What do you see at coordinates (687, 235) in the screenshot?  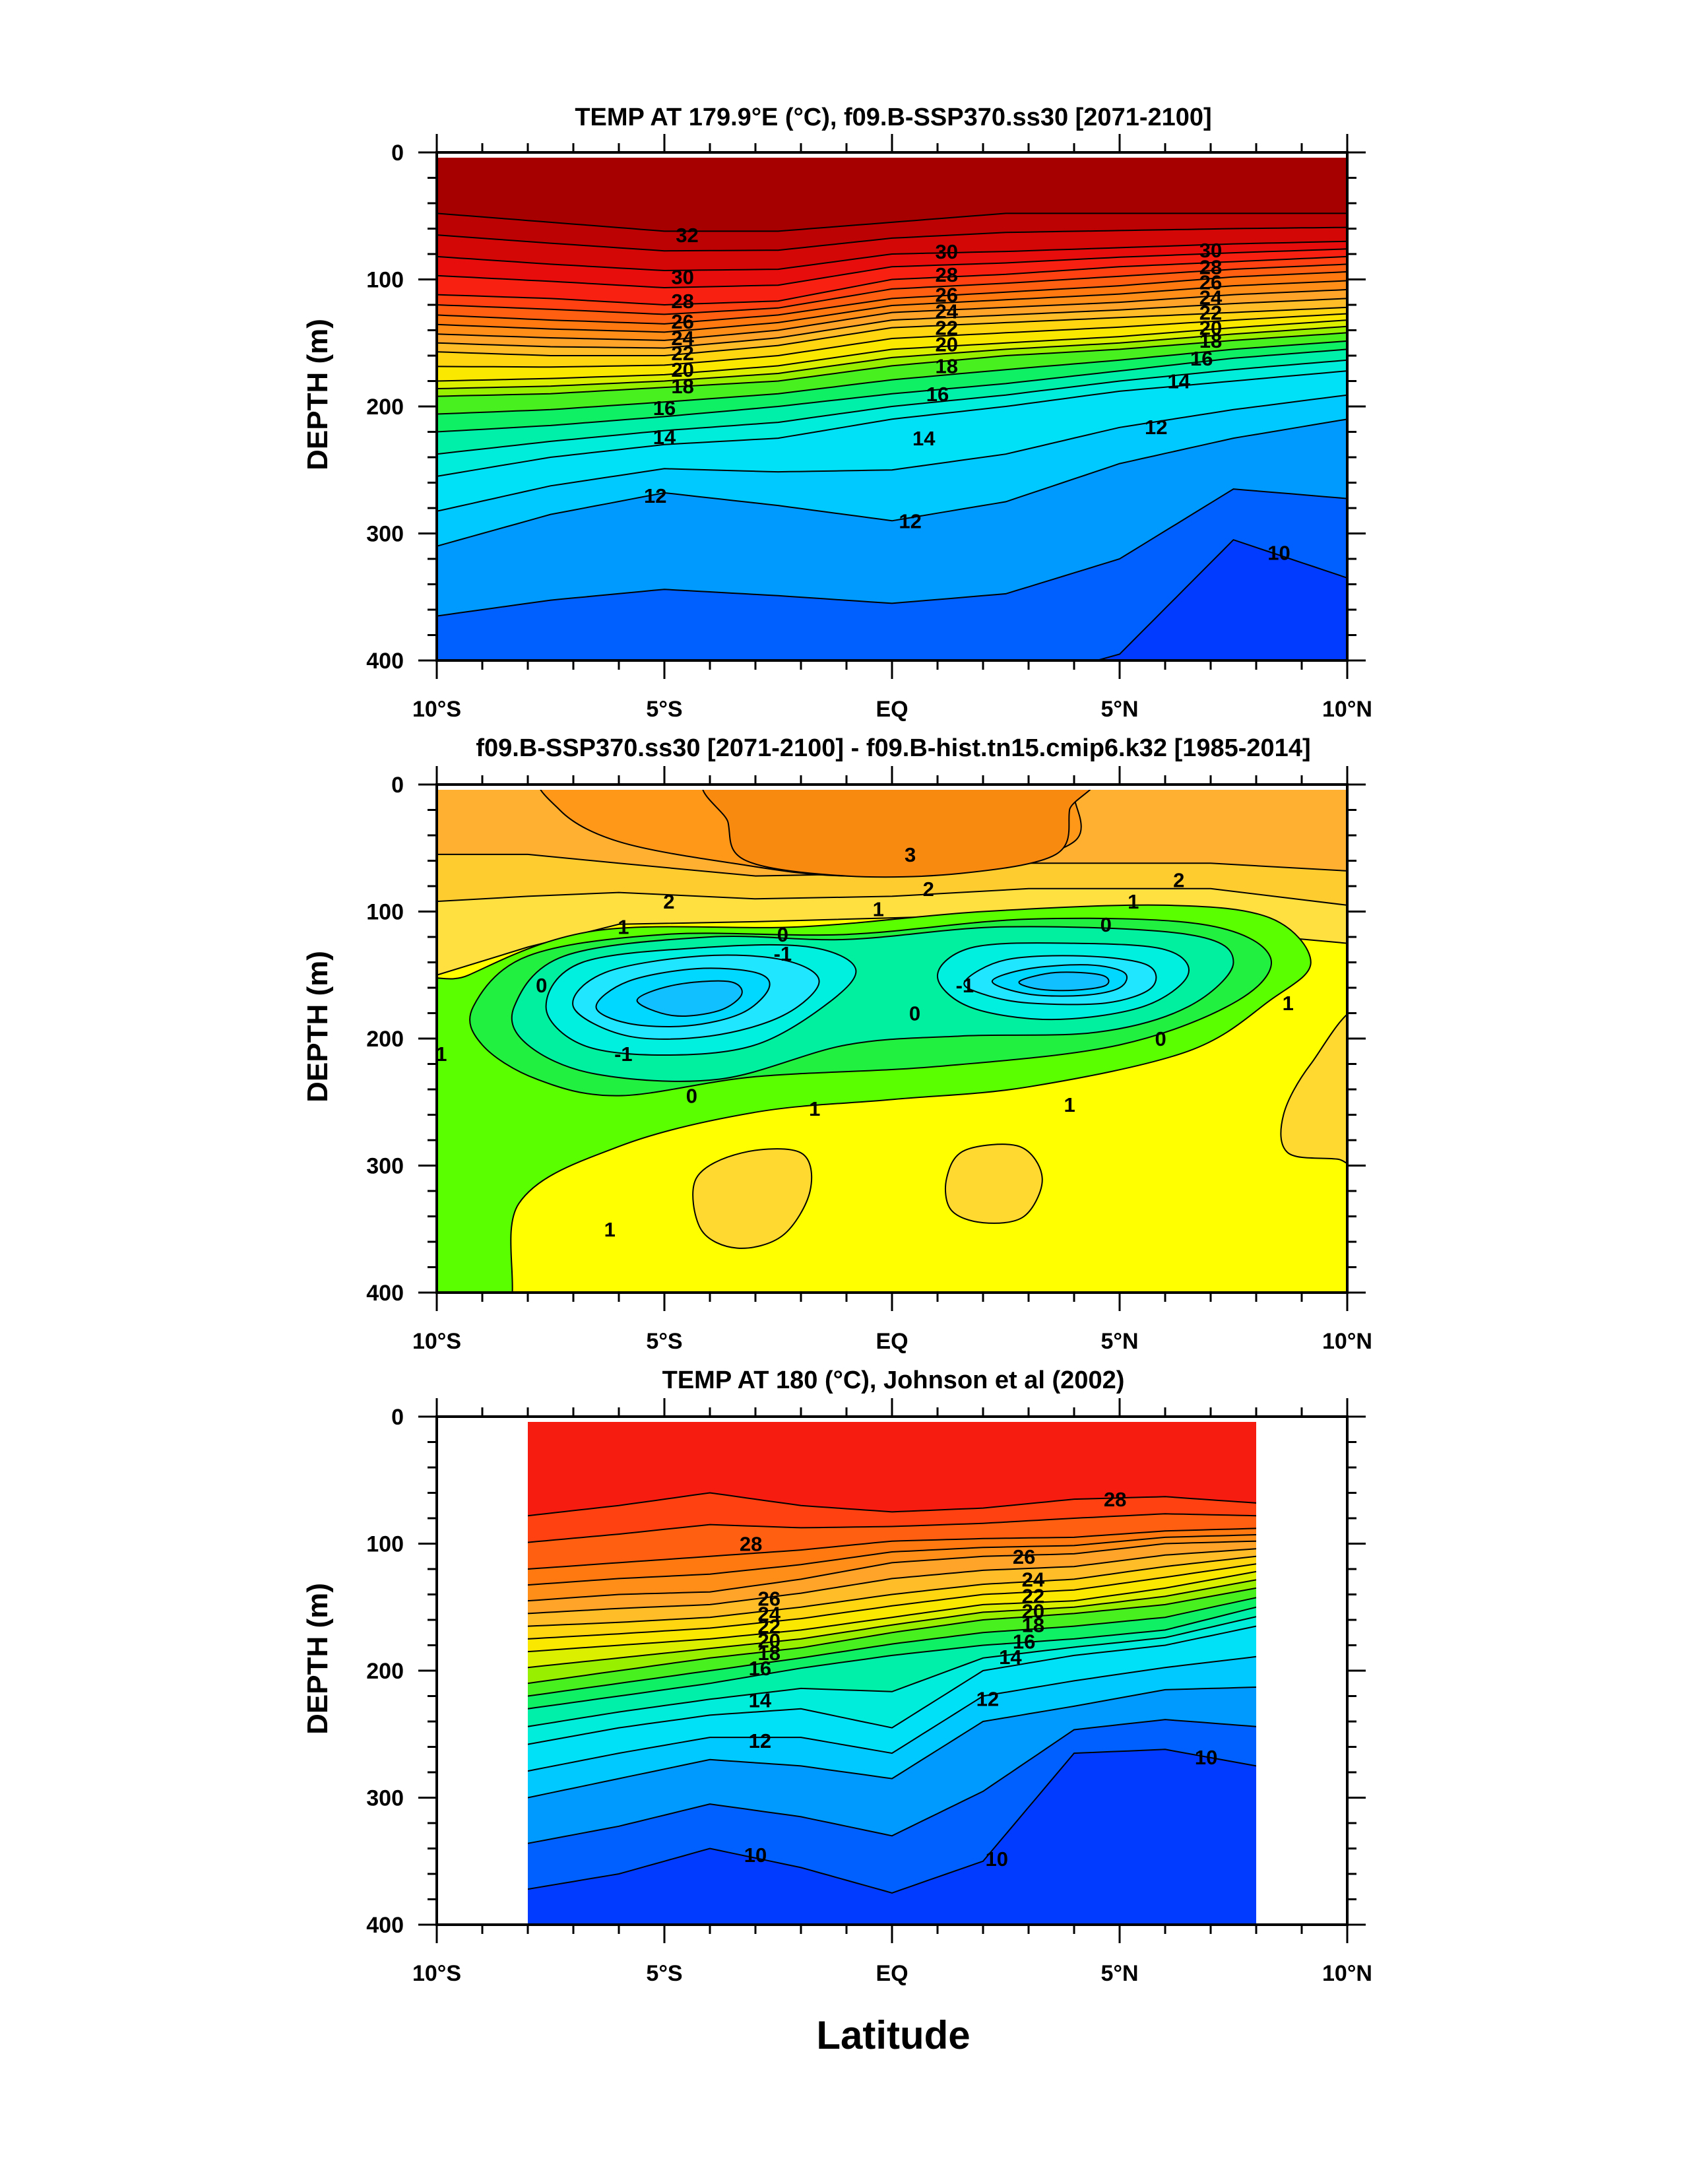 I see `contour-label: 32` at bounding box center [687, 235].